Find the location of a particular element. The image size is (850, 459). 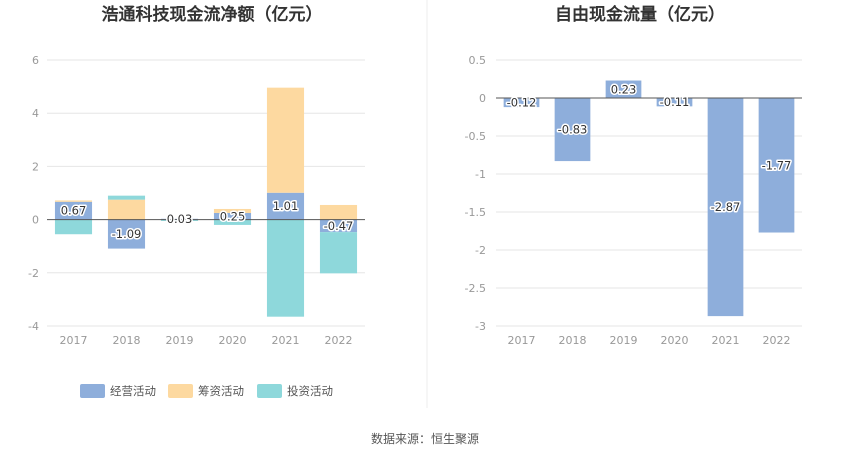

legend-label: 投资活动 is located at coordinates (310, 391).